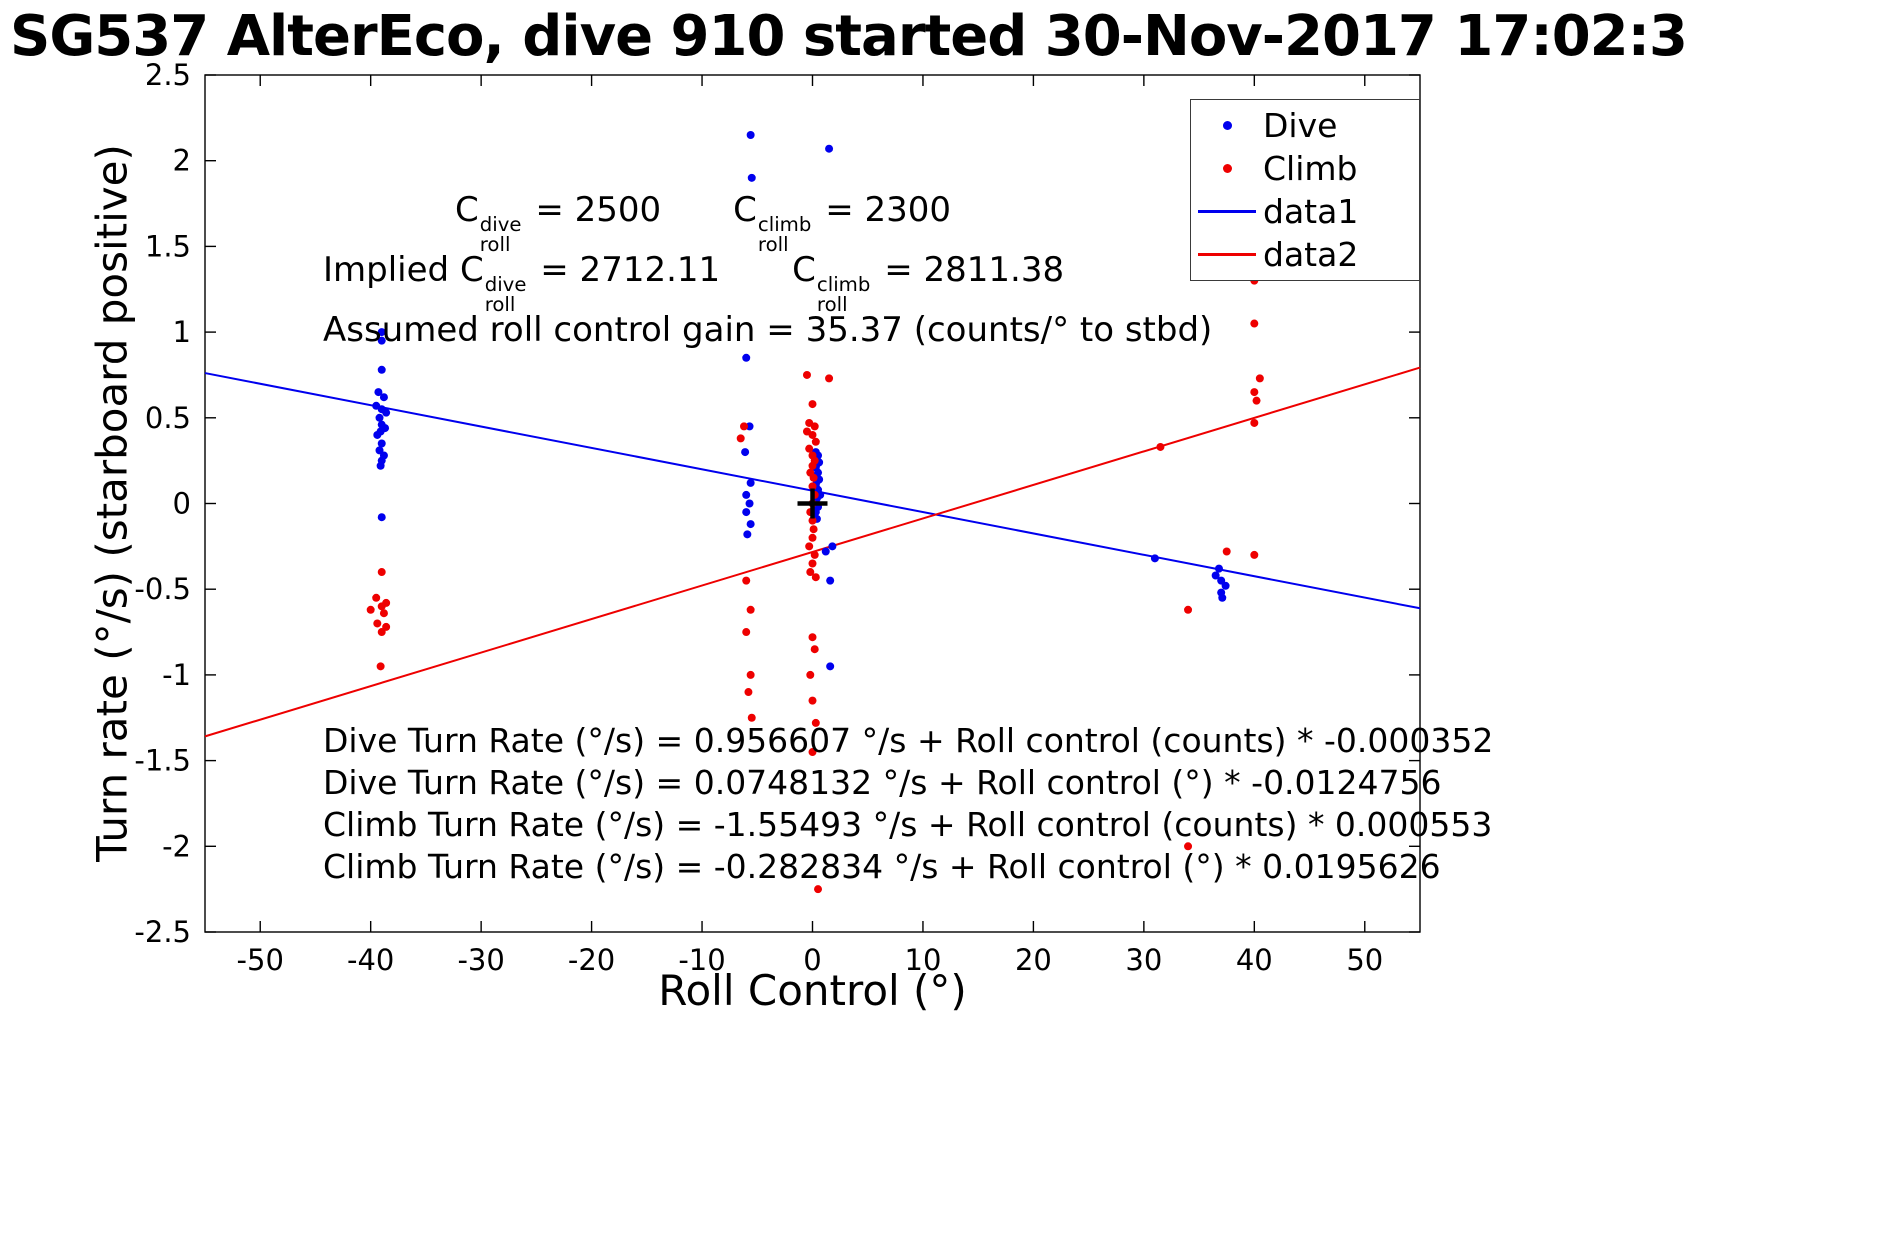 This screenshot has height=1260, width=1890. I want to click on legend-item-data1: data1, so click(1305, 212).